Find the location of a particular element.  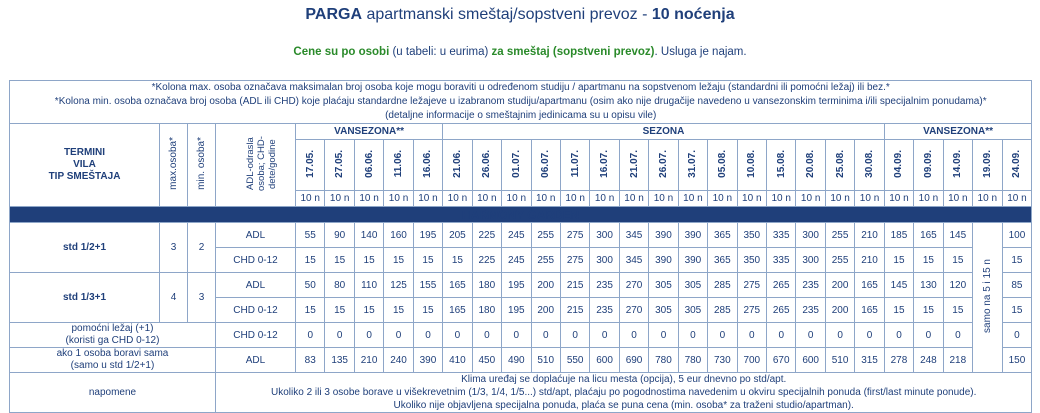

date-text: 11.07. is located at coordinates (575, 163).